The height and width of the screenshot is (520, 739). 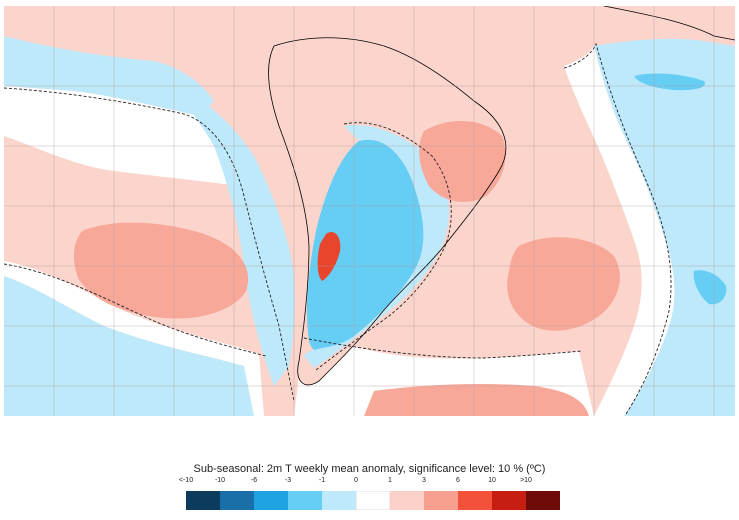 I want to click on cold-region-pacific-coast, so click(x=234, y=236).